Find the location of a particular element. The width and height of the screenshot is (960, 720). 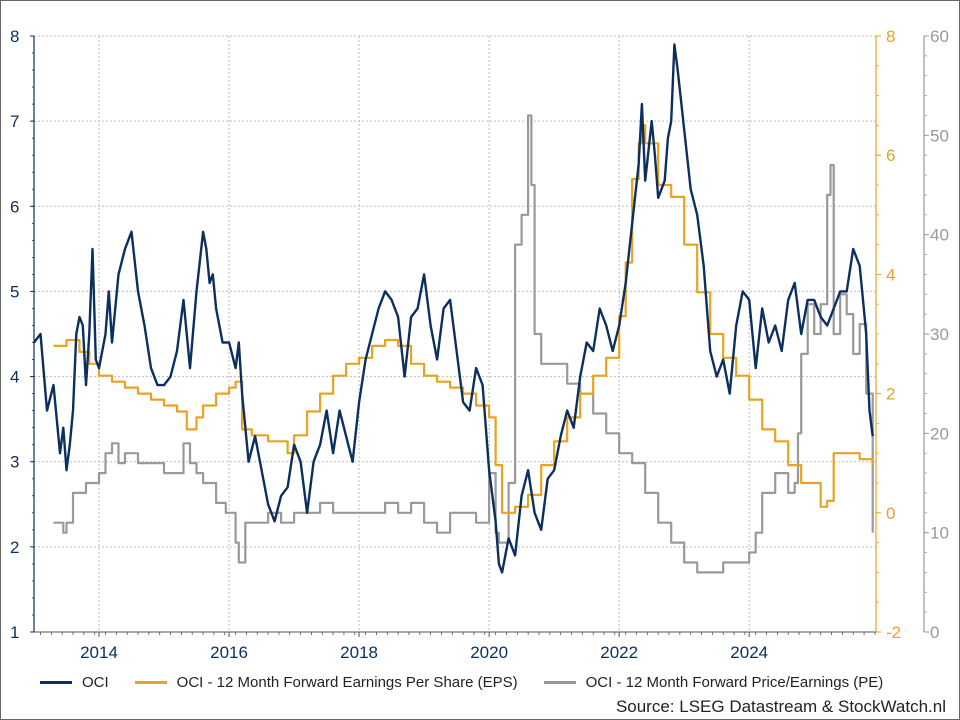

pe-tick-label: 10 is located at coordinates (939, 533).